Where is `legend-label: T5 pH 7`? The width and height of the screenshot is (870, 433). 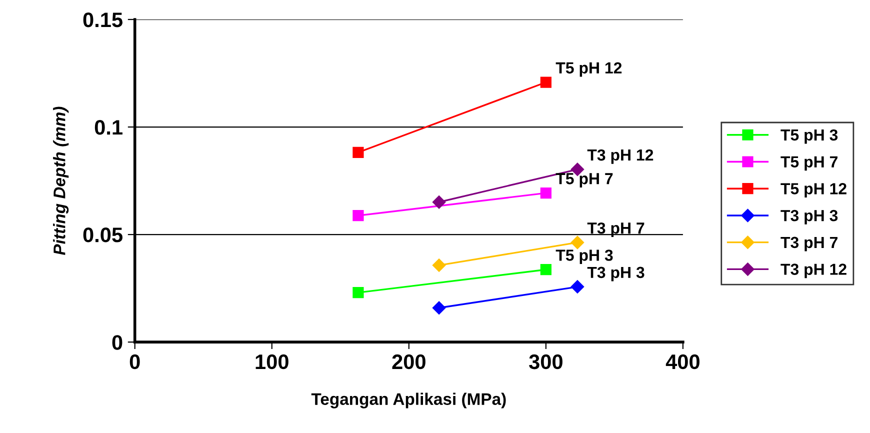 legend-label: T5 pH 7 is located at coordinates (809, 163).